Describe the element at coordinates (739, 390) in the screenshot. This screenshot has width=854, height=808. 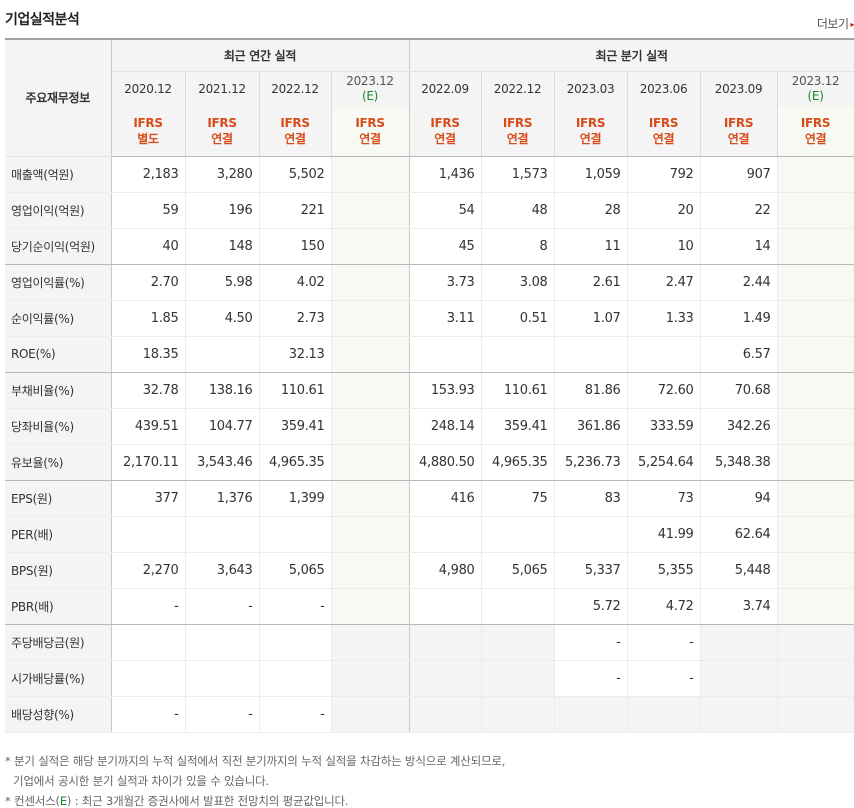
I see `table-cell: 70.68` at that location.